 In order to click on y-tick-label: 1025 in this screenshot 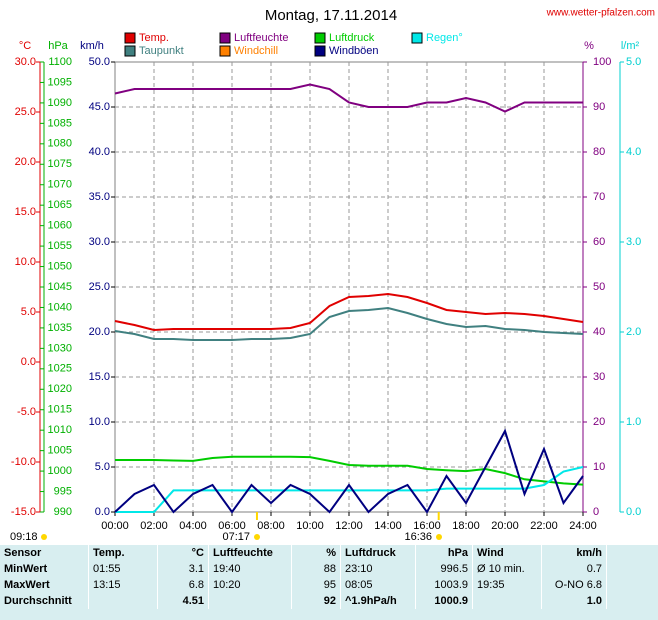, I will do `click(60, 369)`.